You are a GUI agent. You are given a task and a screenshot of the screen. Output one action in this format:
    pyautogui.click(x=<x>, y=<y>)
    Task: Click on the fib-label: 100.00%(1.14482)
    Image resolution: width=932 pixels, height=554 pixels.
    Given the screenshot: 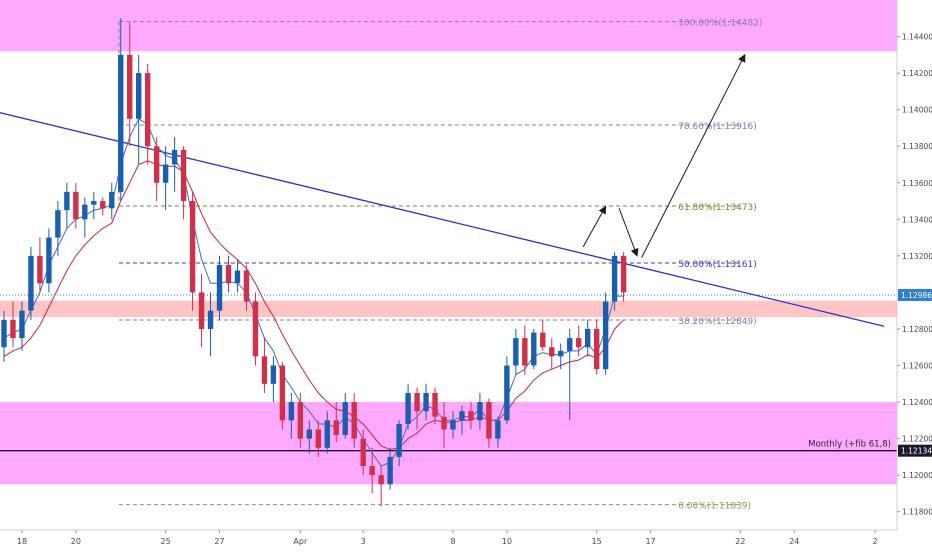 What is the action you would take?
    pyautogui.click(x=720, y=24)
    